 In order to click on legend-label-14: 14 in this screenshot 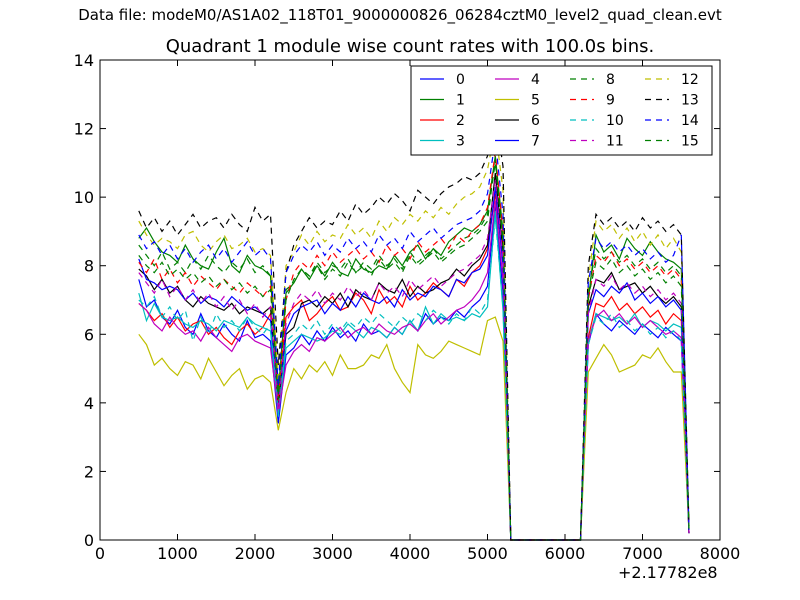, I will do `click(690, 121)`.